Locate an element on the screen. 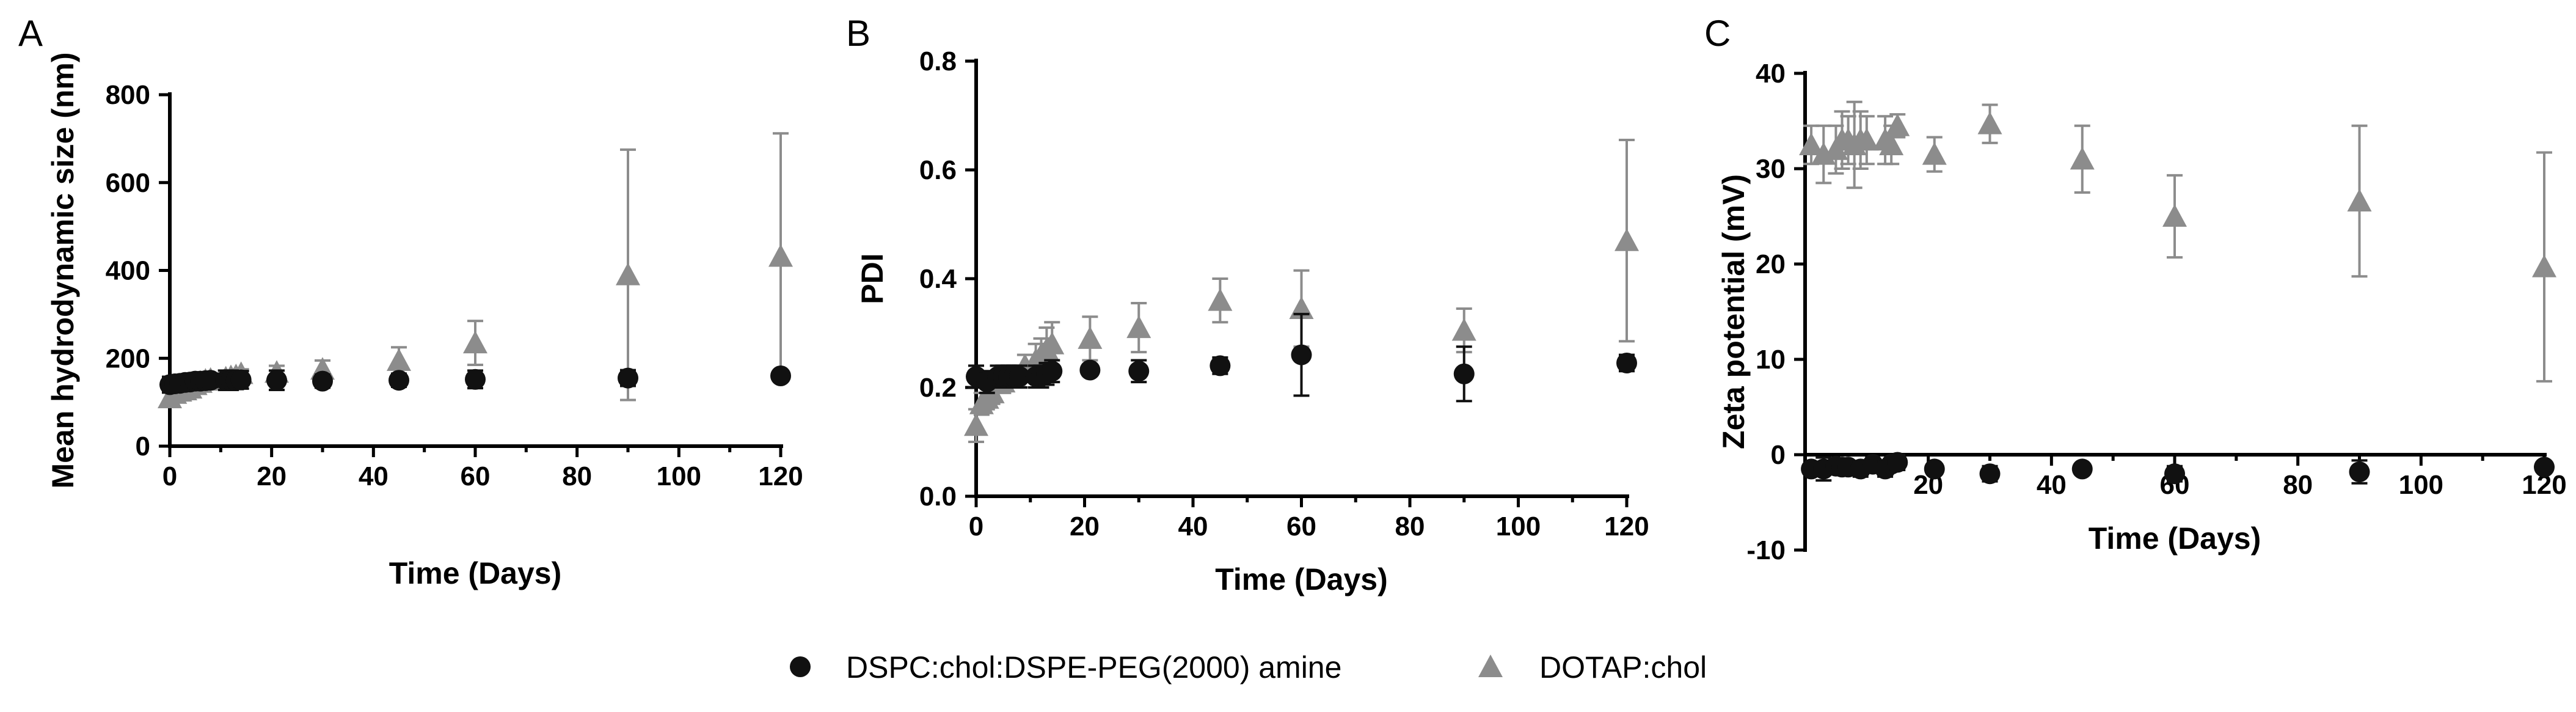  legend-item: DOTAP:chol is located at coordinates (1593, 667).